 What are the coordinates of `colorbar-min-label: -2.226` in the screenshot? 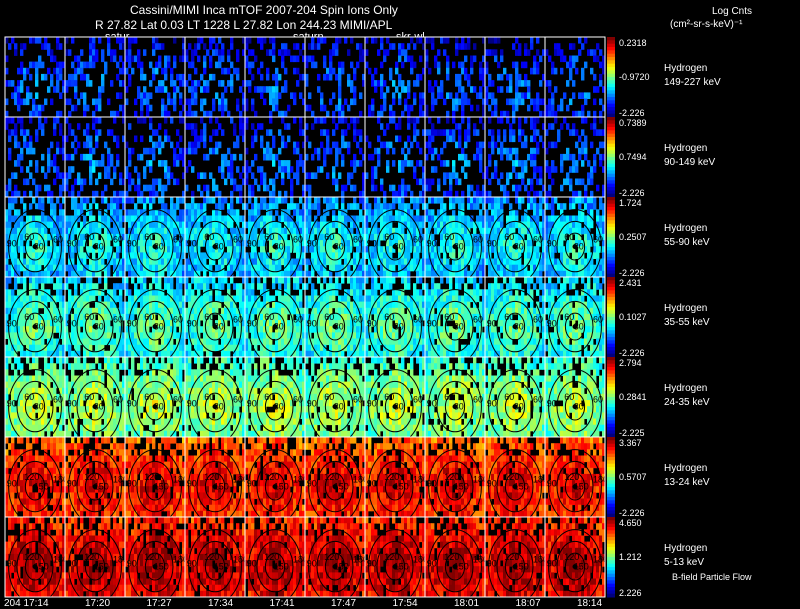 It's located at (632, 193).